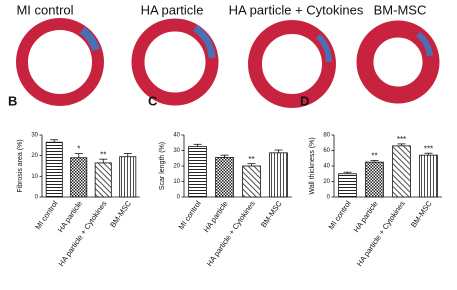 Image resolution: width=457 pixels, height=290 pixels. What do you see at coordinates (20, 165) in the screenshot?
I see `y-axis-label: Fibrosis area (%)` at bounding box center [20, 165].